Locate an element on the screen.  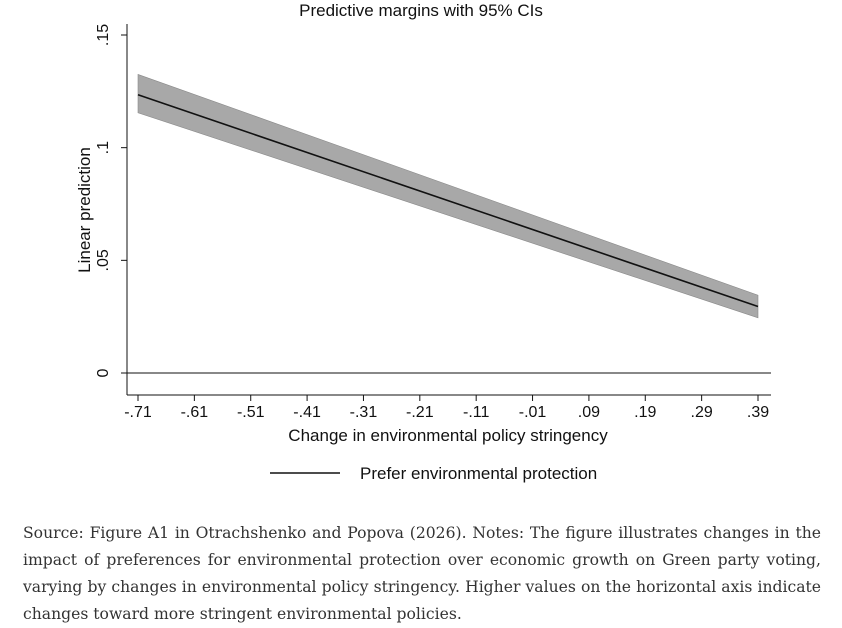
x-tick-label: -.01 is located at coordinates (533, 412).